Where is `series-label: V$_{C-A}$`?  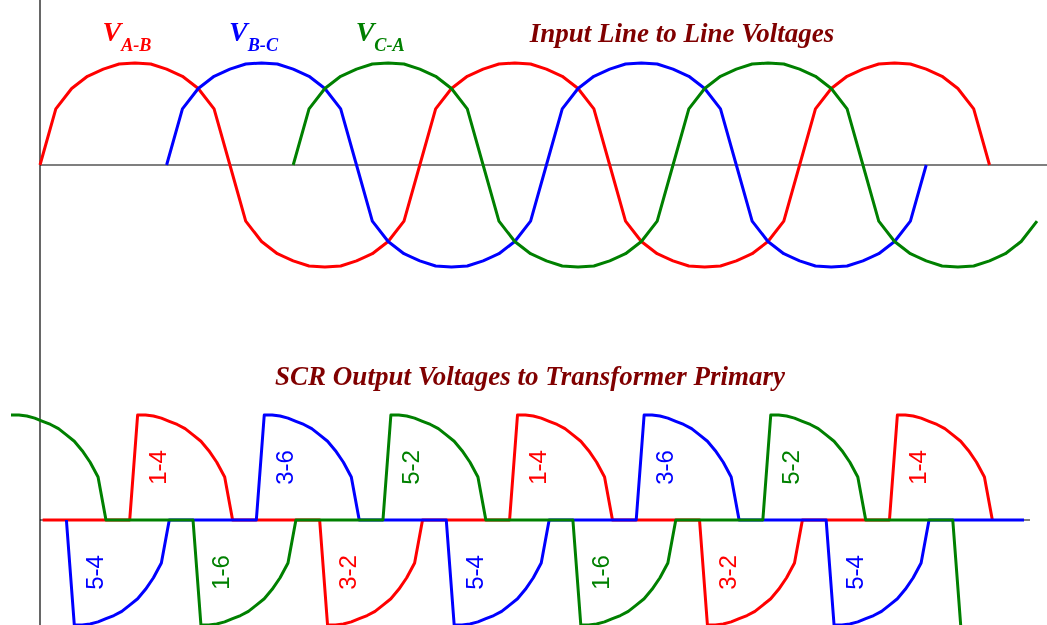 series-label: V$_{C-A}$ is located at coordinates (380, 35).